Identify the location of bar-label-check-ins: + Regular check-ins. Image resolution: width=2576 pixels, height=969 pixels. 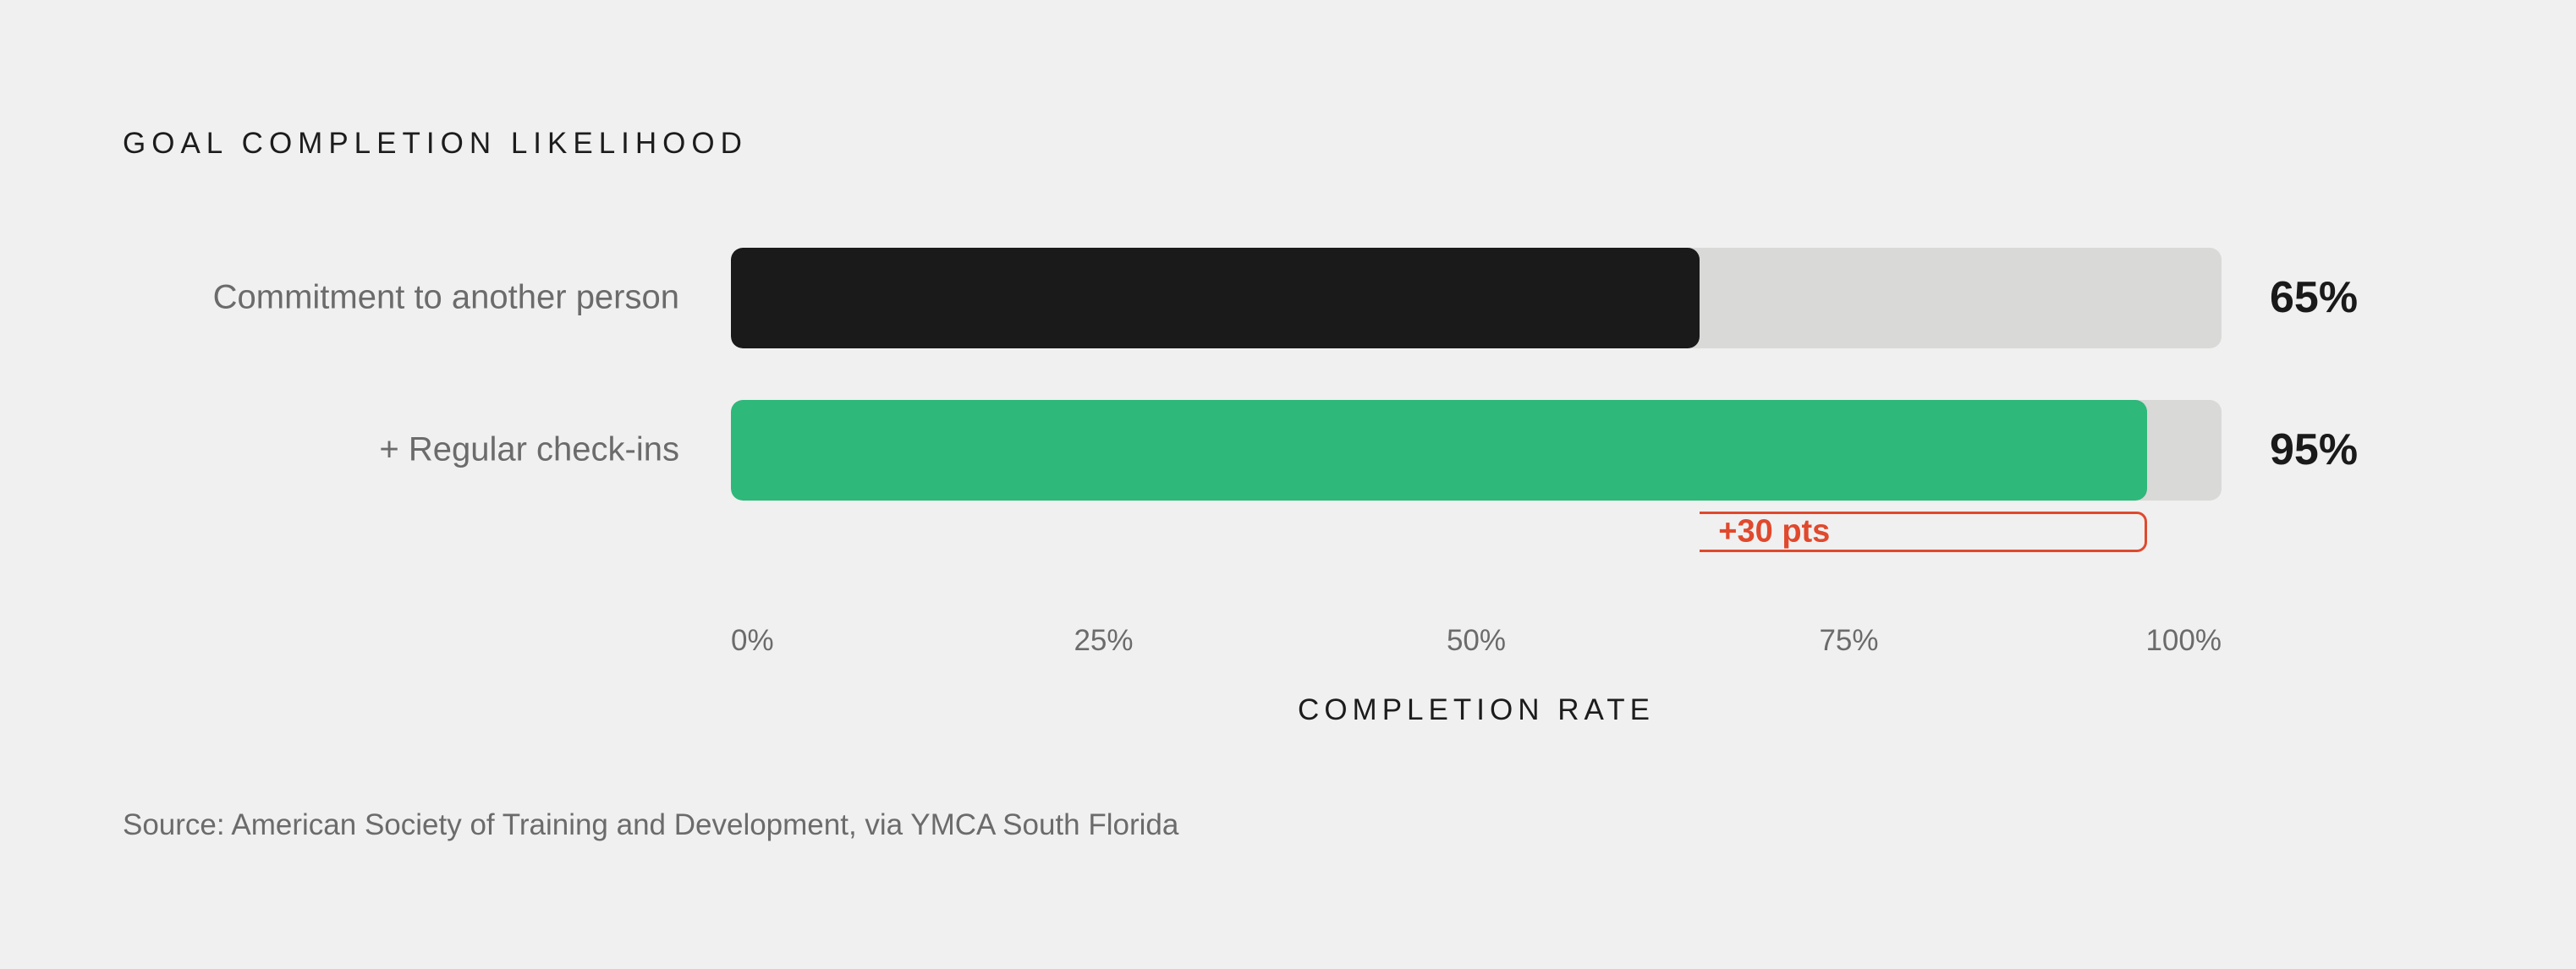
(529, 449).